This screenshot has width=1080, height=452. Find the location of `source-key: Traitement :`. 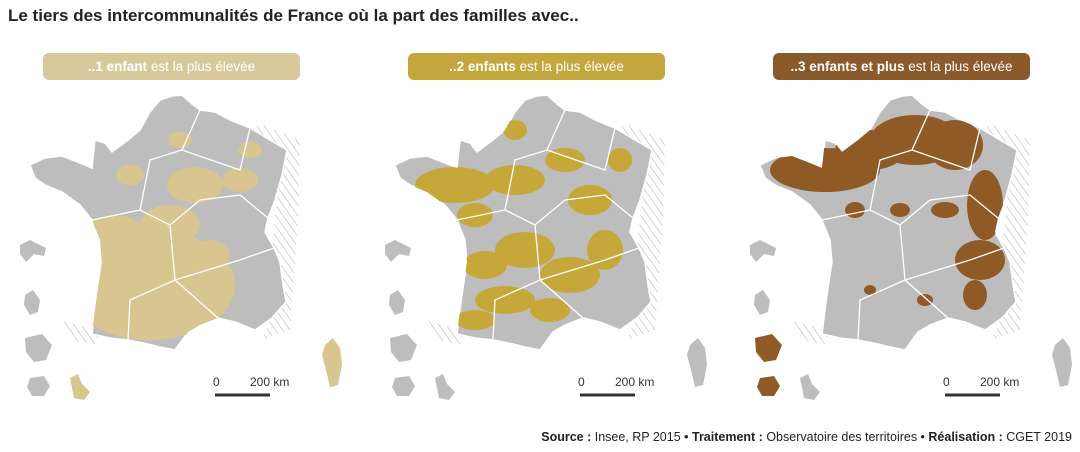

source-key: Traitement : is located at coordinates (727, 437).